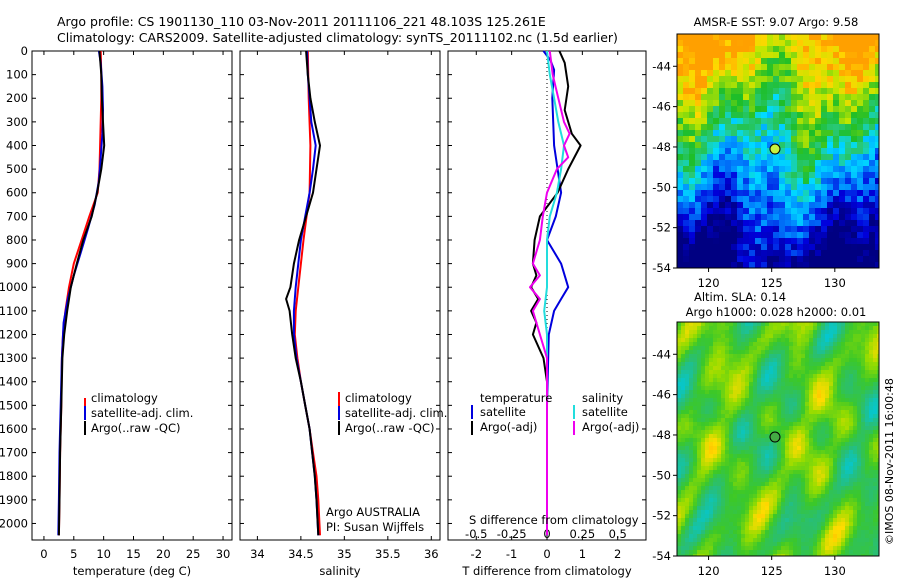 This screenshot has width=900, height=580. I want to click on y-tick-label: -50, so click(661, 475).